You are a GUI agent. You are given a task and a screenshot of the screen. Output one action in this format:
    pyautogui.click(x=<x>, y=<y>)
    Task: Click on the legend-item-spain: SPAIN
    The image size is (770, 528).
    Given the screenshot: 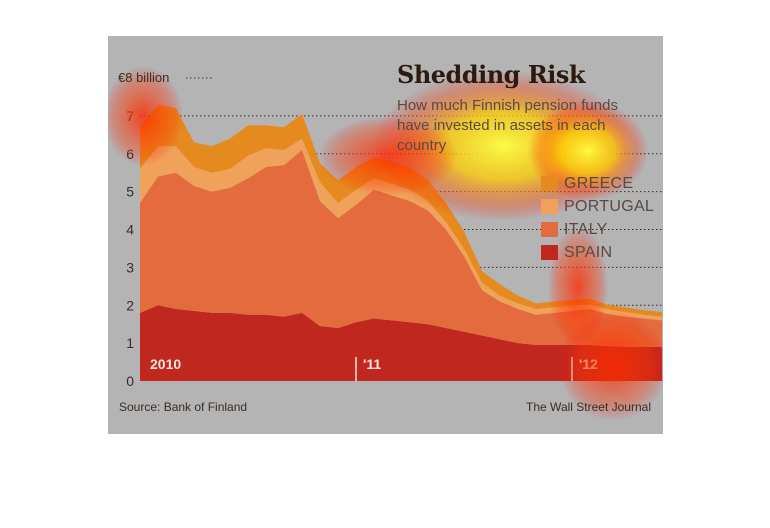 What is the action you would take?
    pyautogui.click(x=597, y=252)
    